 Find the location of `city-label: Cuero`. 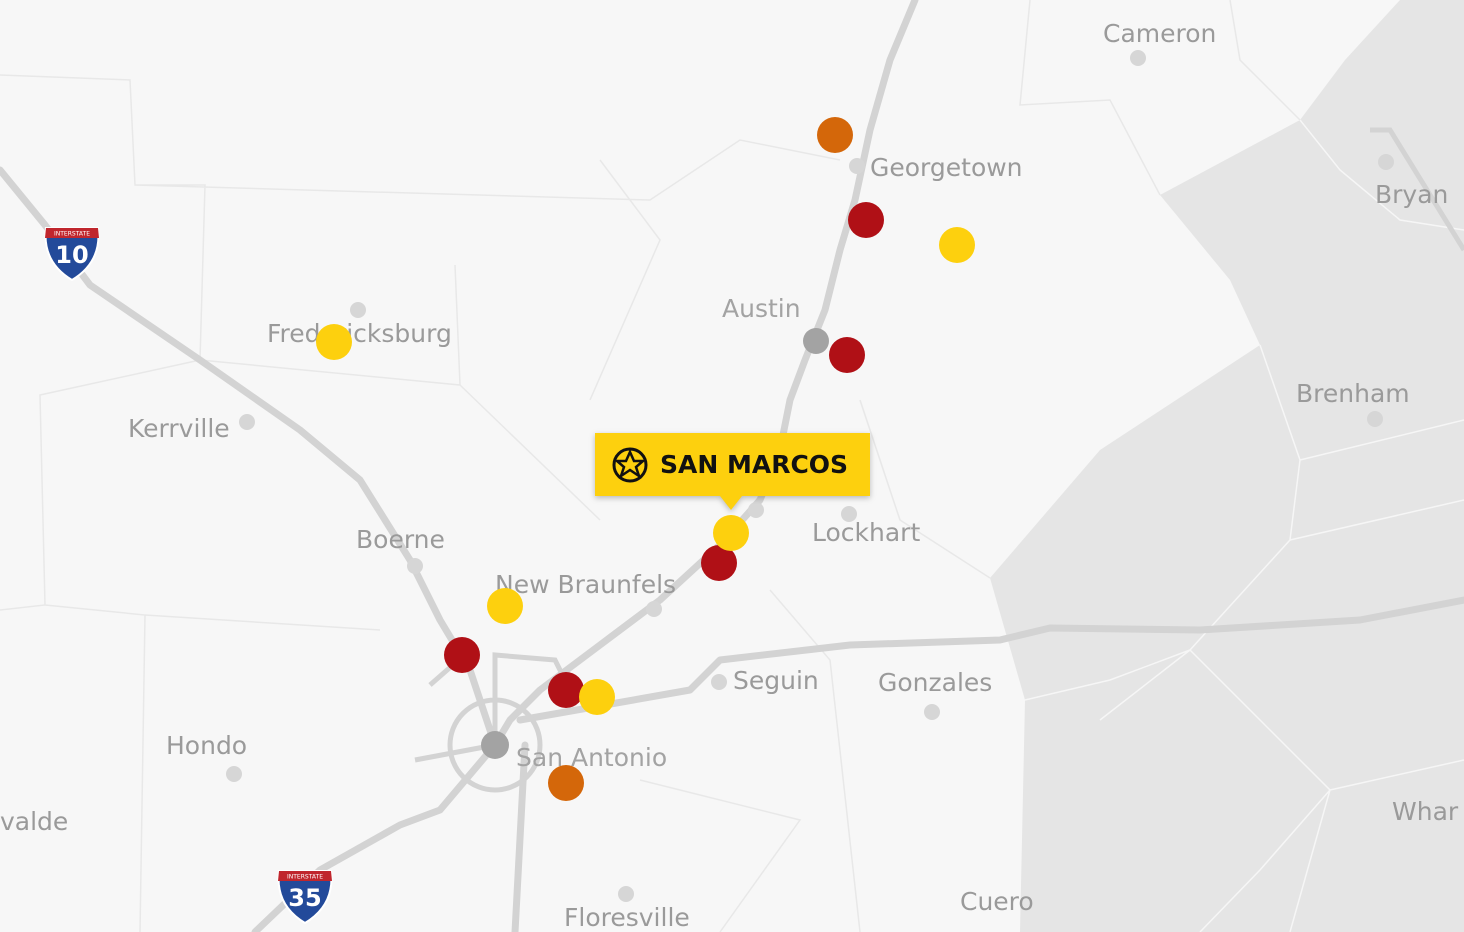

city-label: Cuero is located at coordinates (997, 901).